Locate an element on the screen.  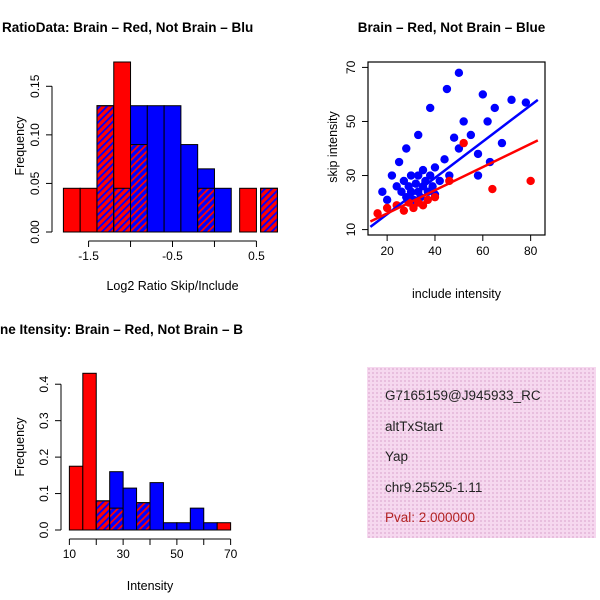
tick-label: 0.05 is located at coordinates (35, 183).